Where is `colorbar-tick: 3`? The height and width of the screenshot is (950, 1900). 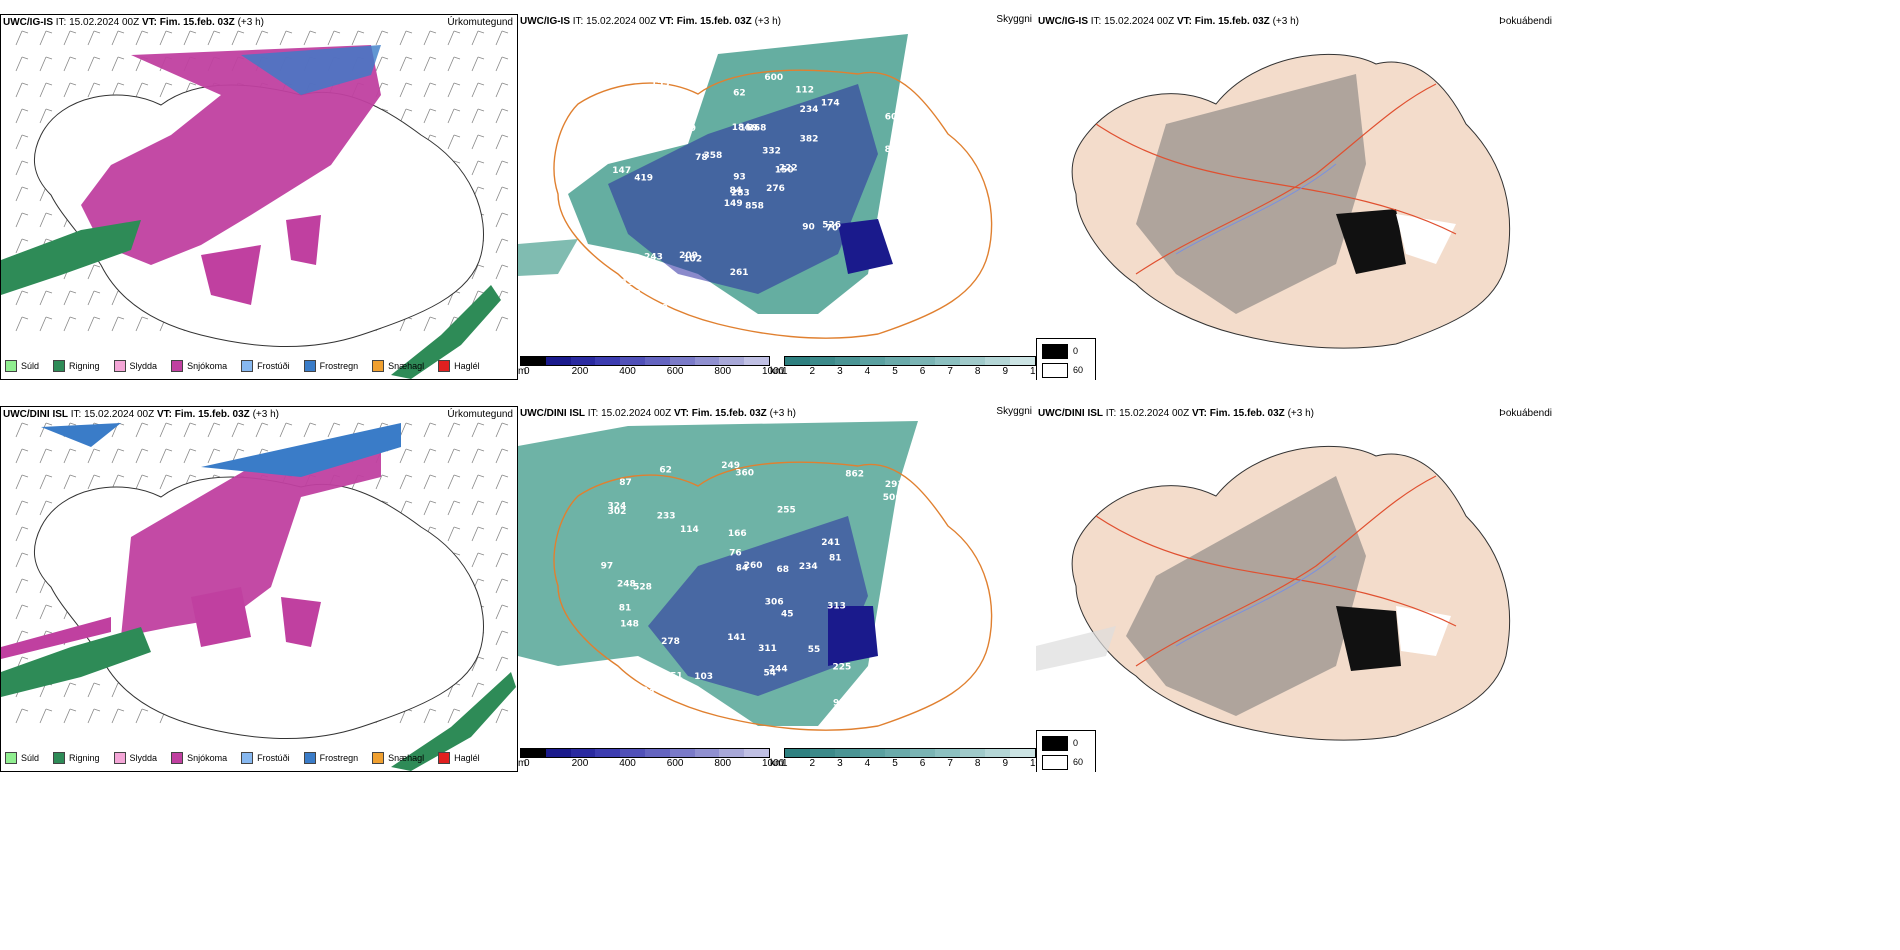 colorbar-tick: 3 is located at coordinates (840, 763).